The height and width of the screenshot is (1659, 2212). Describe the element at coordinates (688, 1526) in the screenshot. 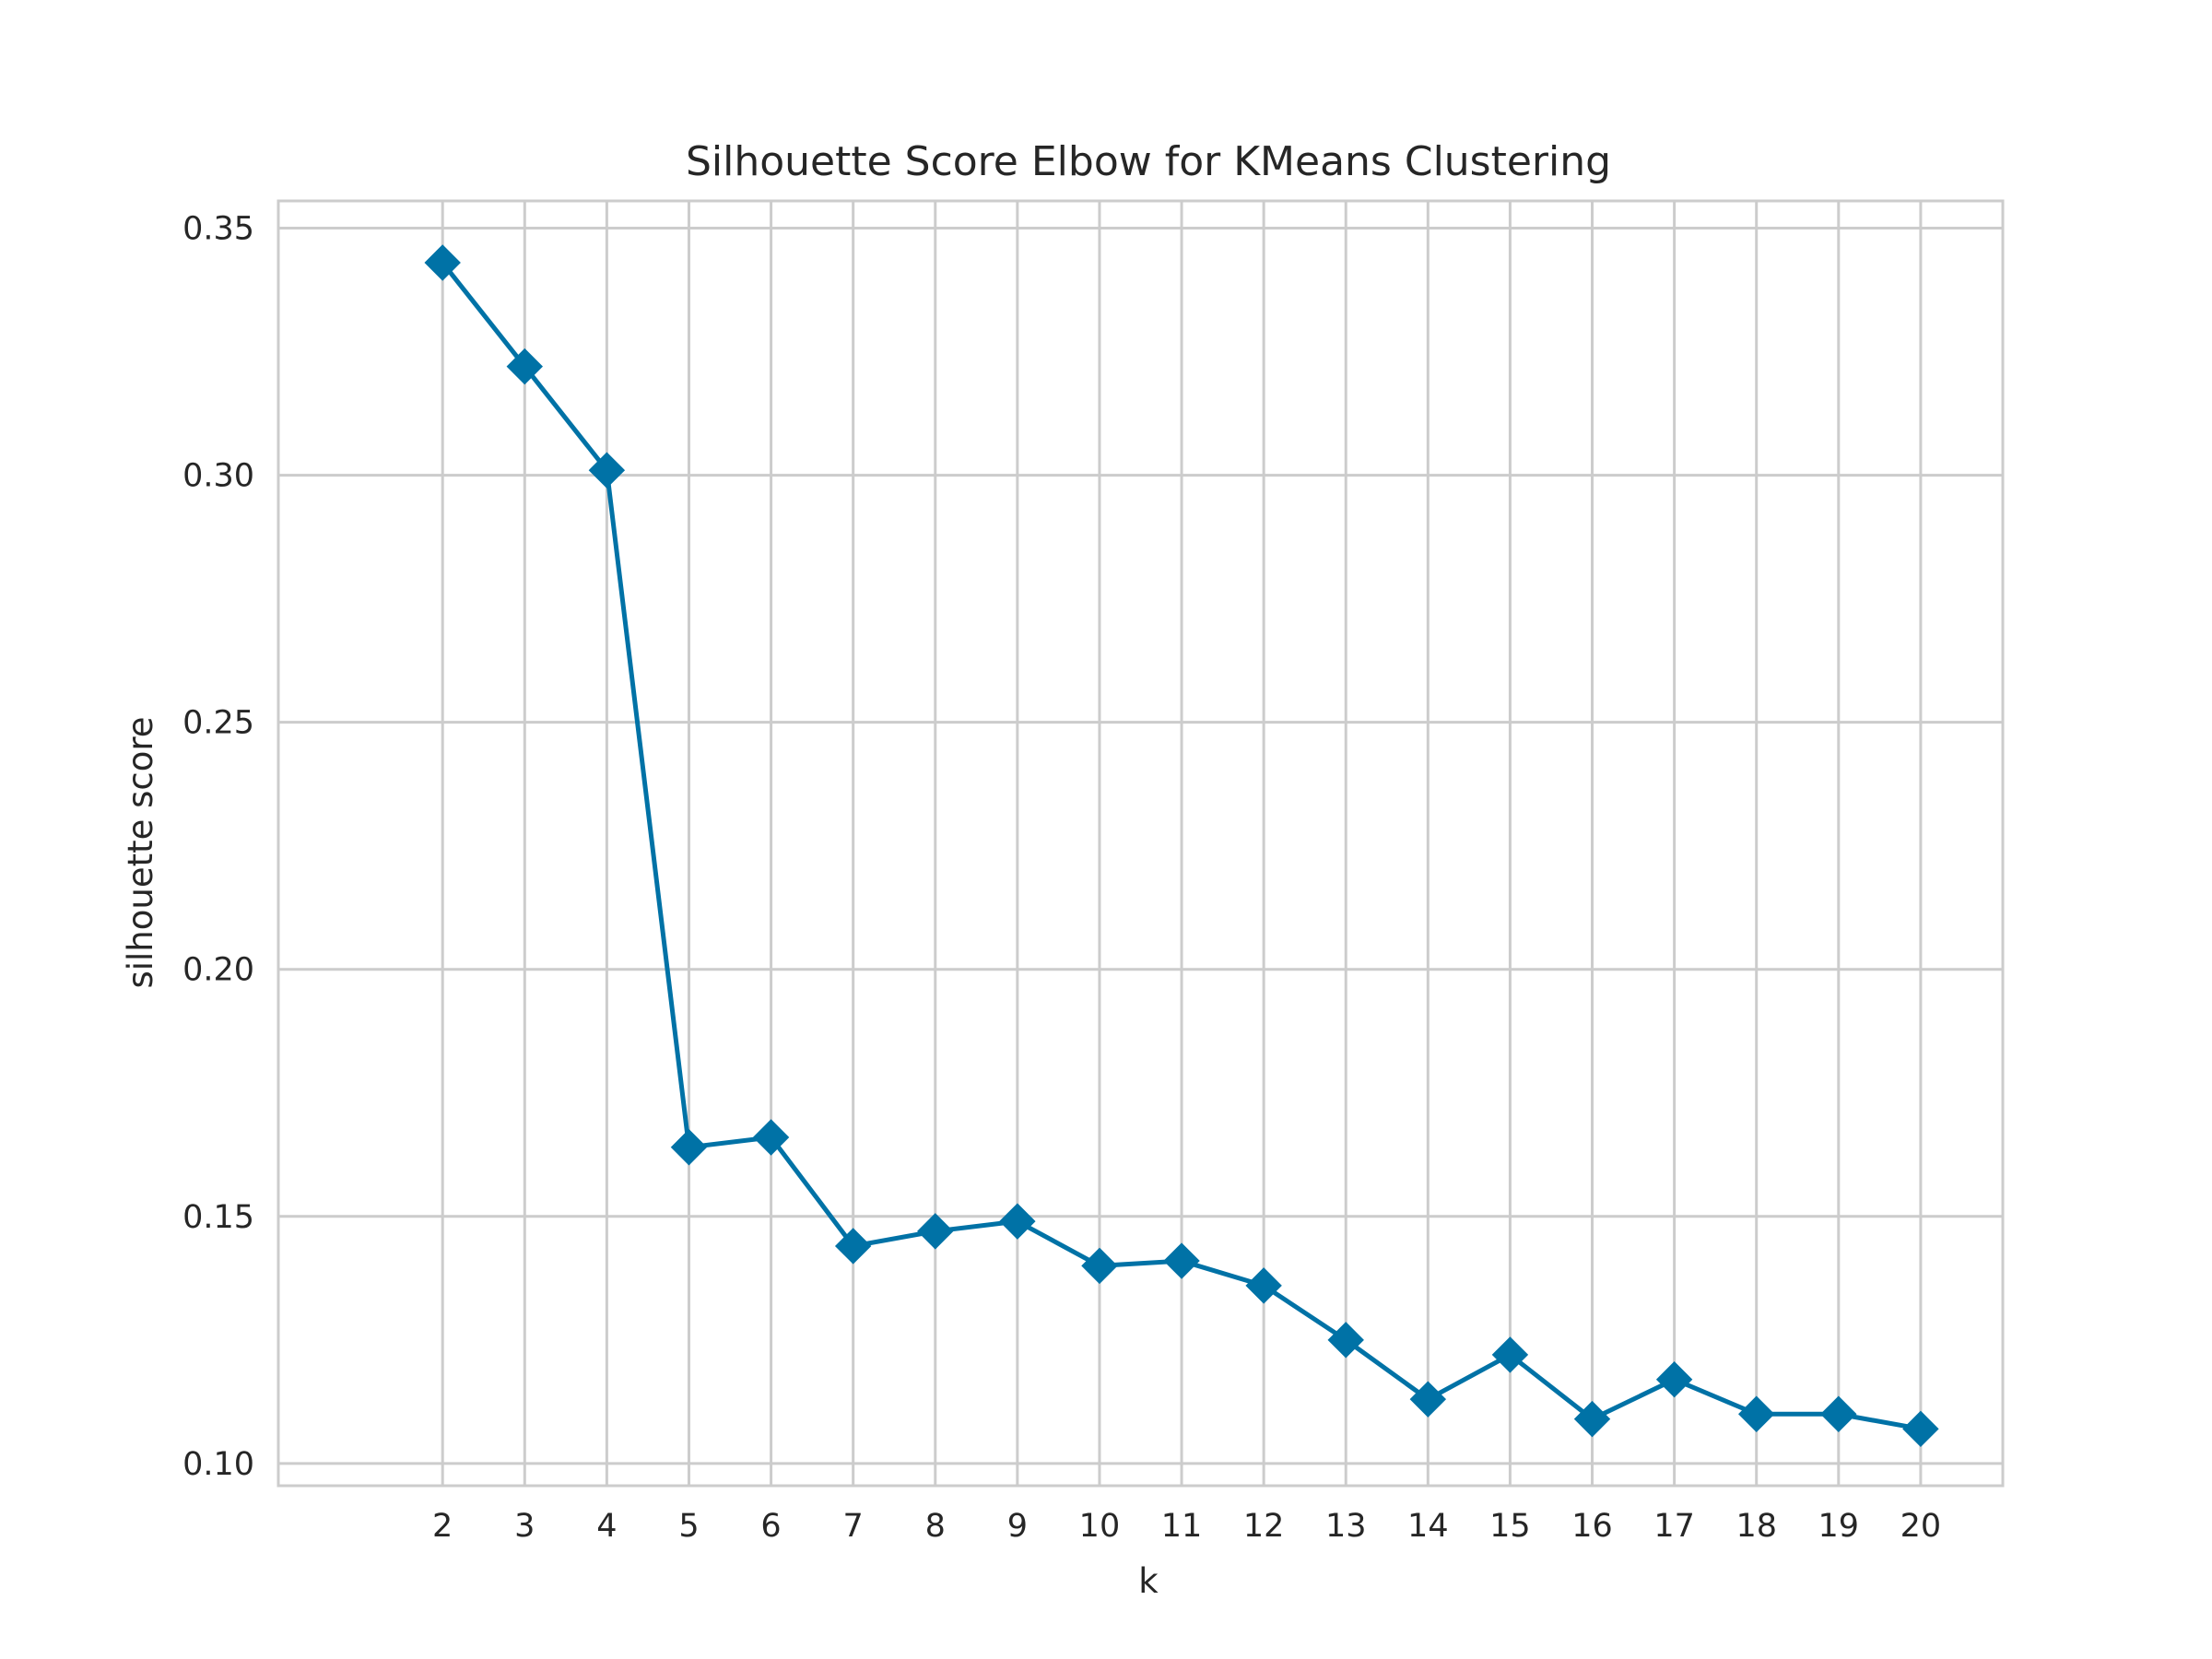

I see `x-tick-label: 5` at that location.